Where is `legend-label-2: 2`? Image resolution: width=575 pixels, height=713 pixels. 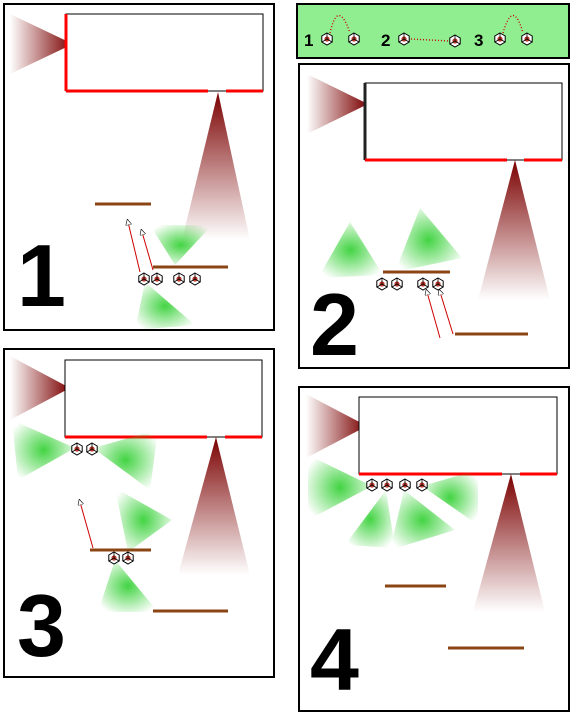 legend-label-2: 2 is located at coordinates (385, 40).